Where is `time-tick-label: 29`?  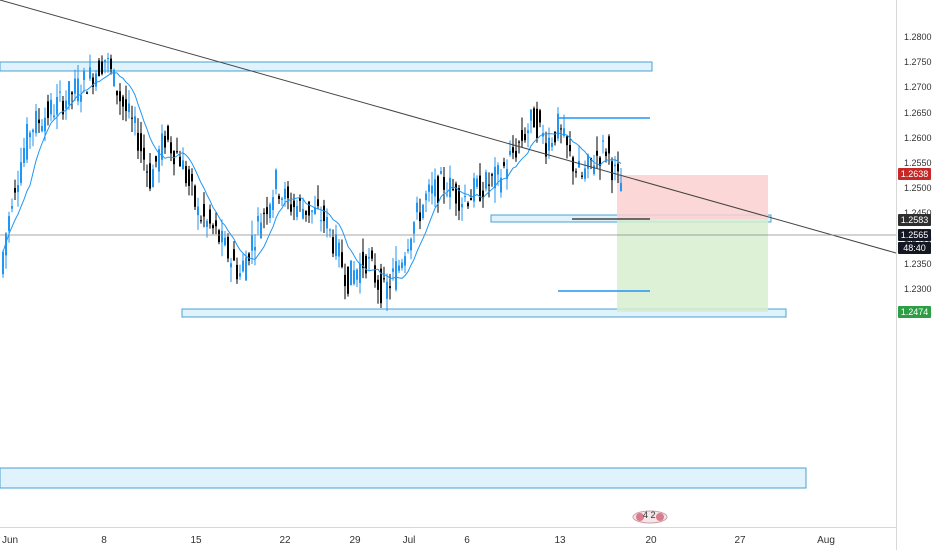
time-tick-label: 29 is located at coordinates (355, 540).